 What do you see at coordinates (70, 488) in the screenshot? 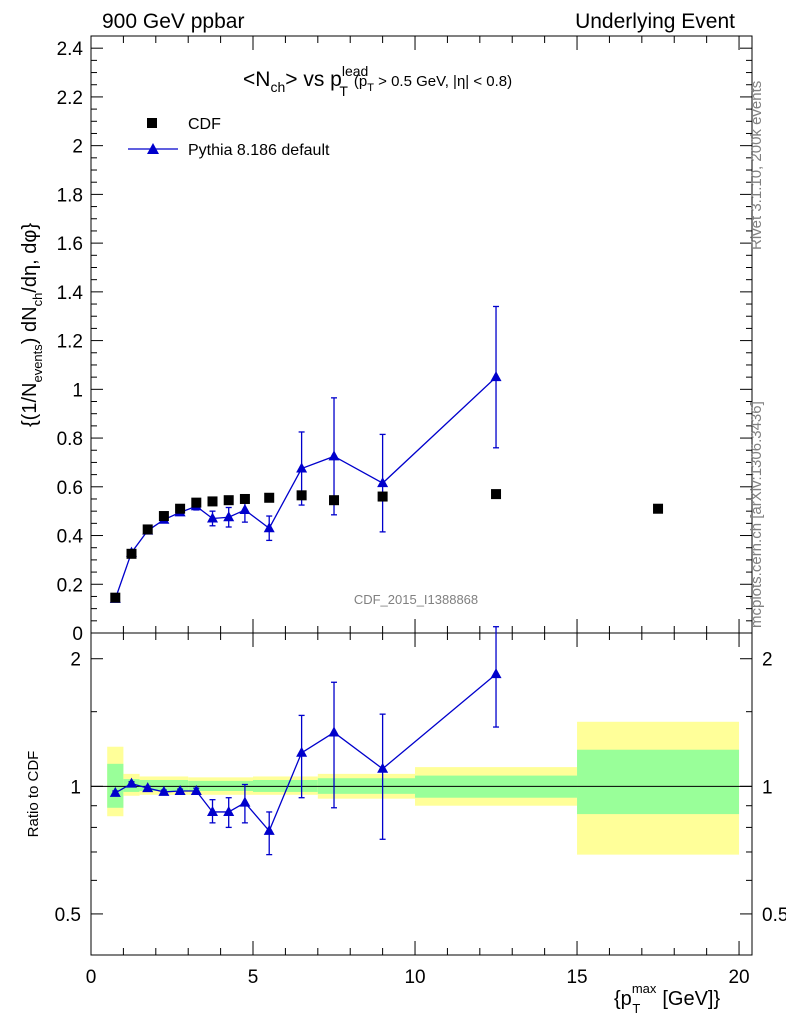
I see `y-tick-label: 0.6` at bounding box center [70, 488].